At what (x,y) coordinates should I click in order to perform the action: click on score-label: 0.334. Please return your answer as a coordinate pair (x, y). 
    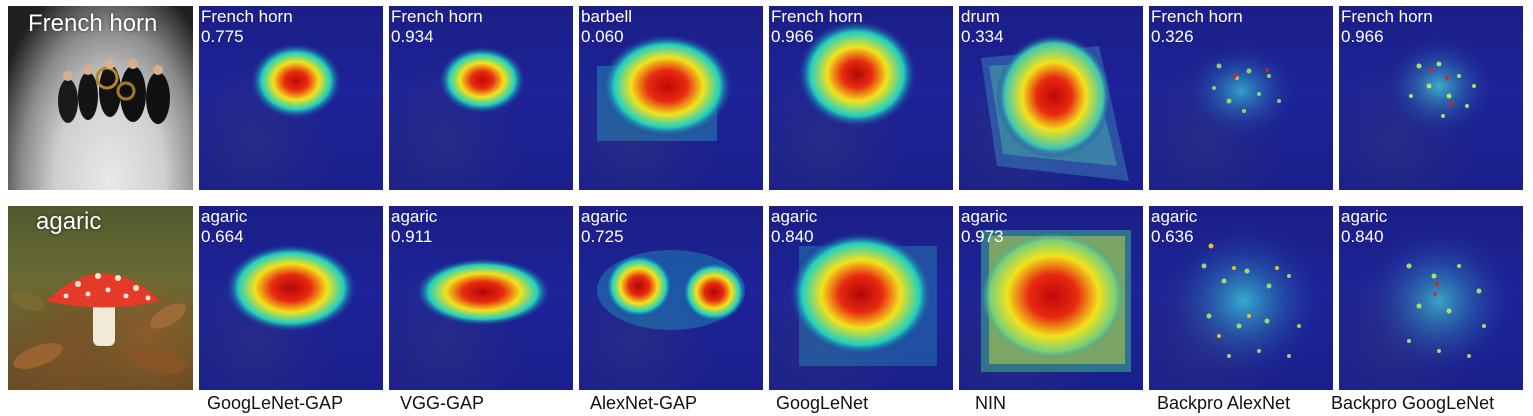
    Looking at the image, I should click on (982, 36).